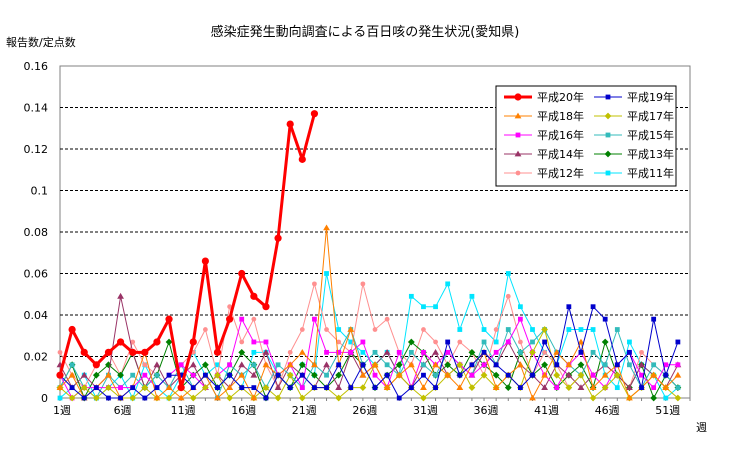 The width and height of the screenshot is (731, 454). What do you see at coordinates (650, 135) in the screenshot?
I see `legend-label: 平成15年` at bounding box center [650, 135].